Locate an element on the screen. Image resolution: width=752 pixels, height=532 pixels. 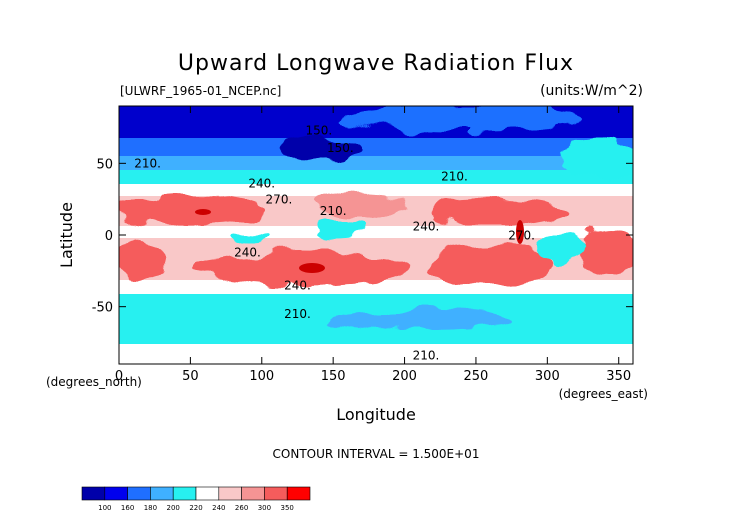
colorbar-level-label: 160 is located at coordinates (127, 508).